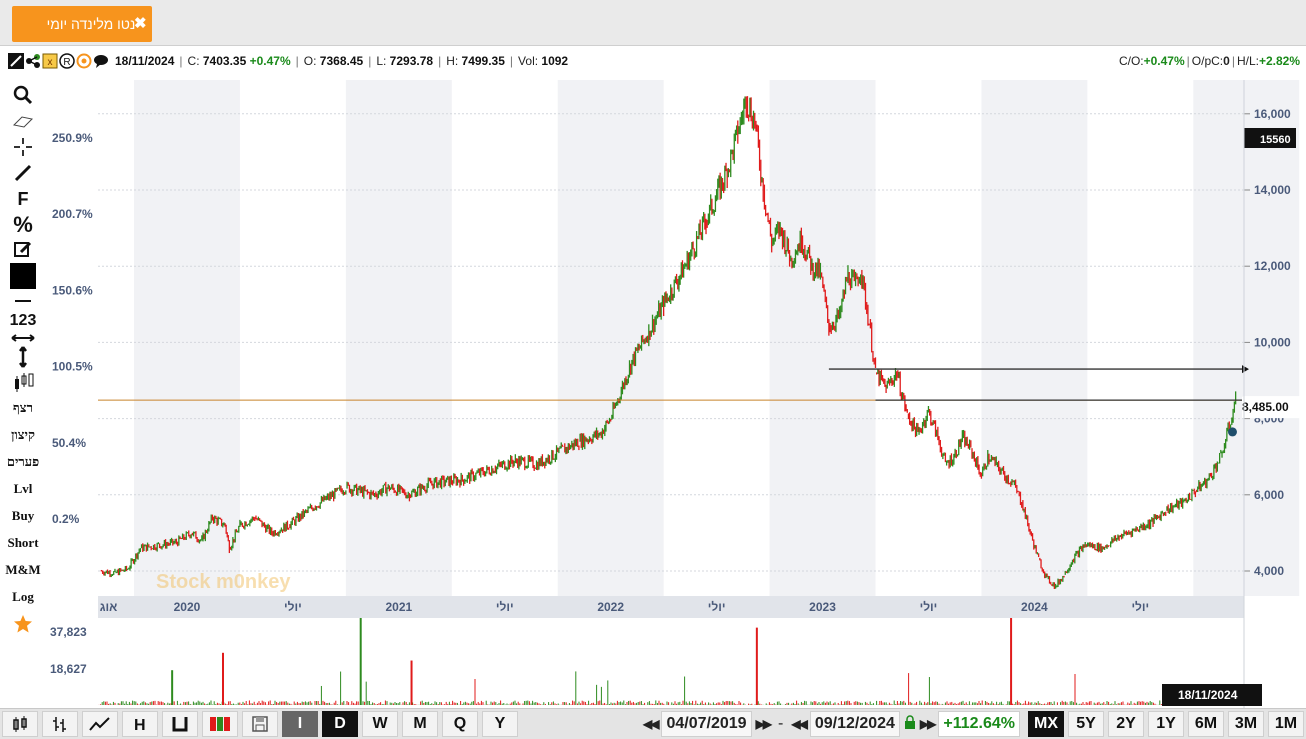 This screenshot has width=1306, height=739. I want to click on volume-tick-label: 37,823, so click(68, 632).